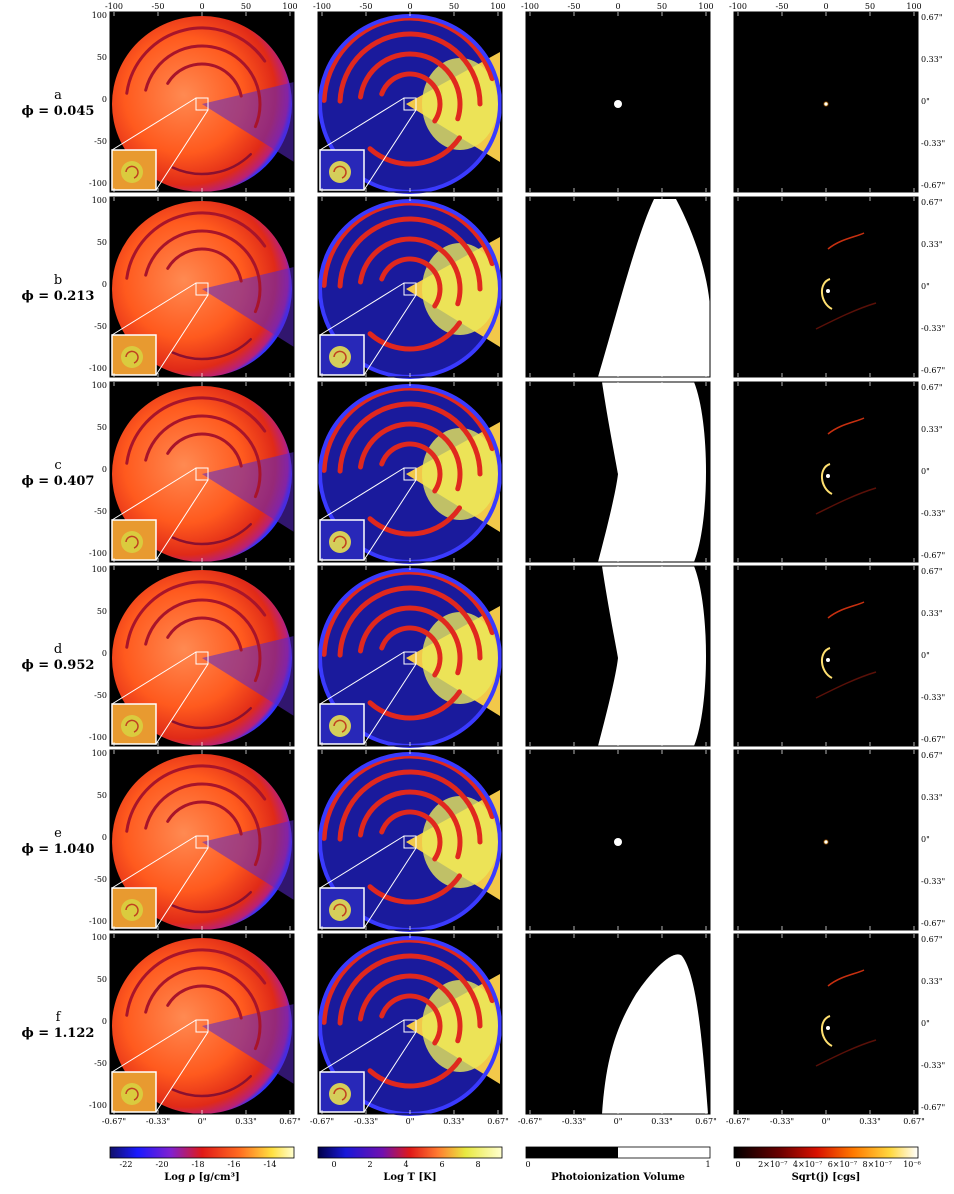 The height and width of the screenshot is (1194, 954). I want to click on colorbar-title: Log ρ [g/cm³], so click(202, 1177).